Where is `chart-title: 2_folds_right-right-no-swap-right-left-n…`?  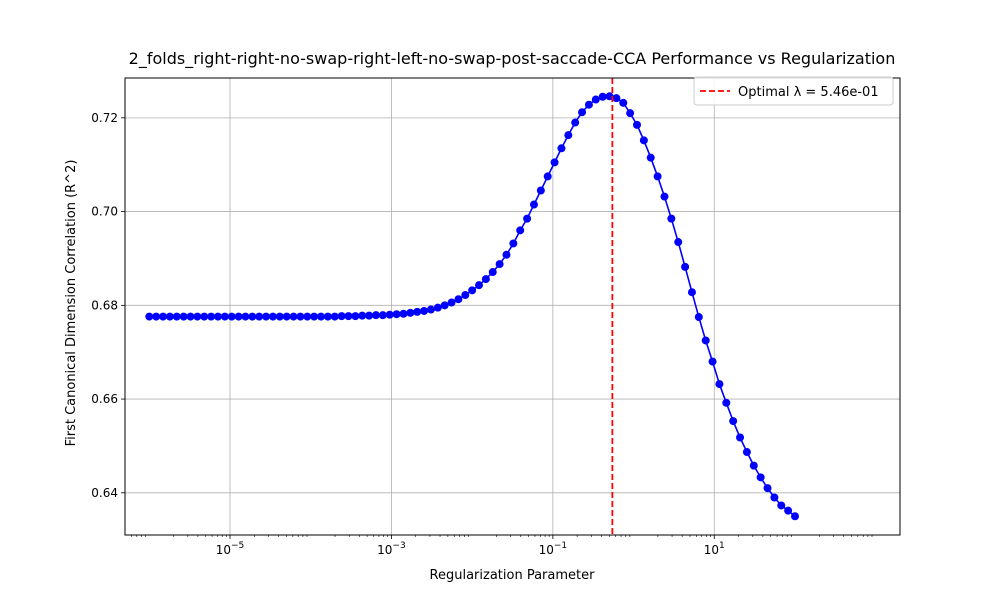 chart-title: 2_folds_right-right-no-swap-right-left-n… is located at coordinates (512, 59).